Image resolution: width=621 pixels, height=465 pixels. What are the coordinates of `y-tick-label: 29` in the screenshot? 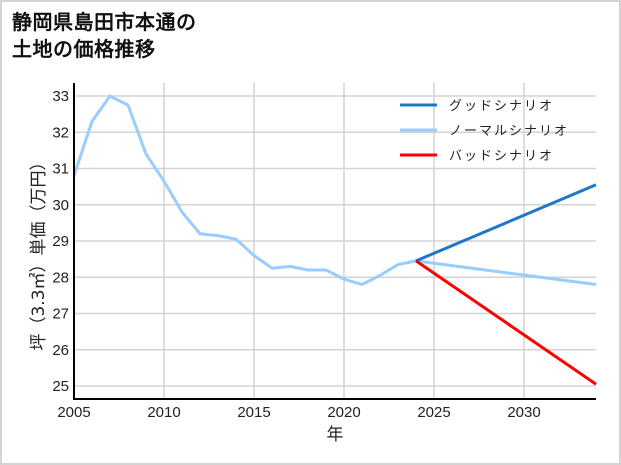 It's located at (60, 241).